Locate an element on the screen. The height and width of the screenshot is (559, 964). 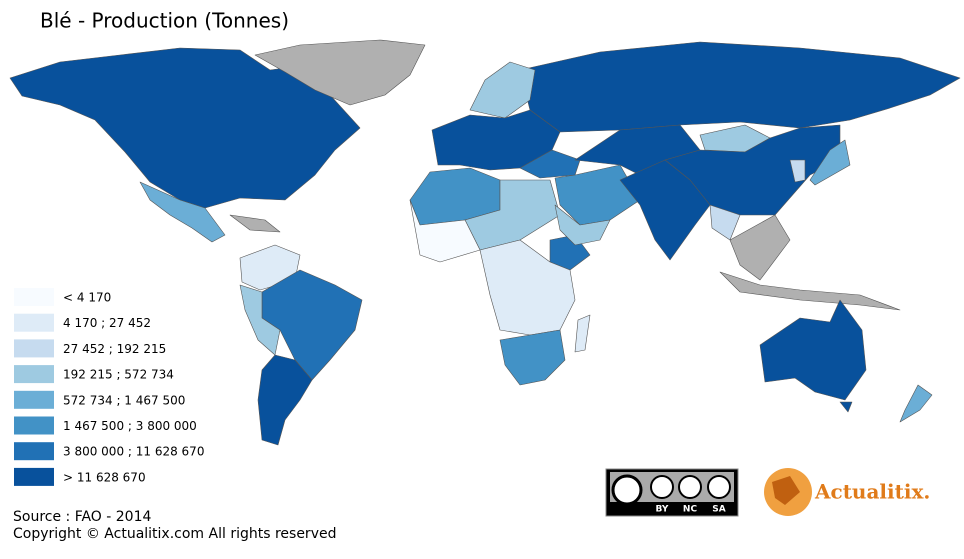
legend-label: < 4 170 is located at coordinates (87, 298).